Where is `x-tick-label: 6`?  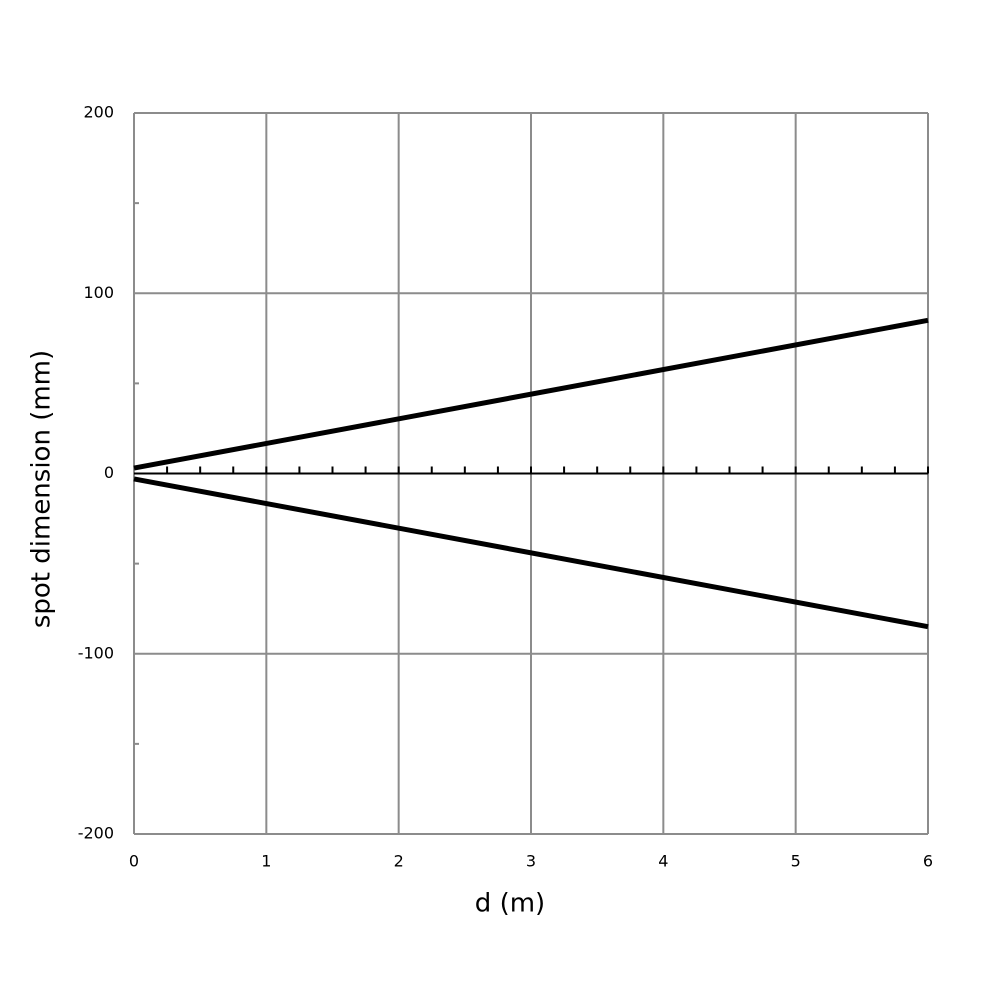
x-tick-label: 6 is located at coordinates (928, 861).